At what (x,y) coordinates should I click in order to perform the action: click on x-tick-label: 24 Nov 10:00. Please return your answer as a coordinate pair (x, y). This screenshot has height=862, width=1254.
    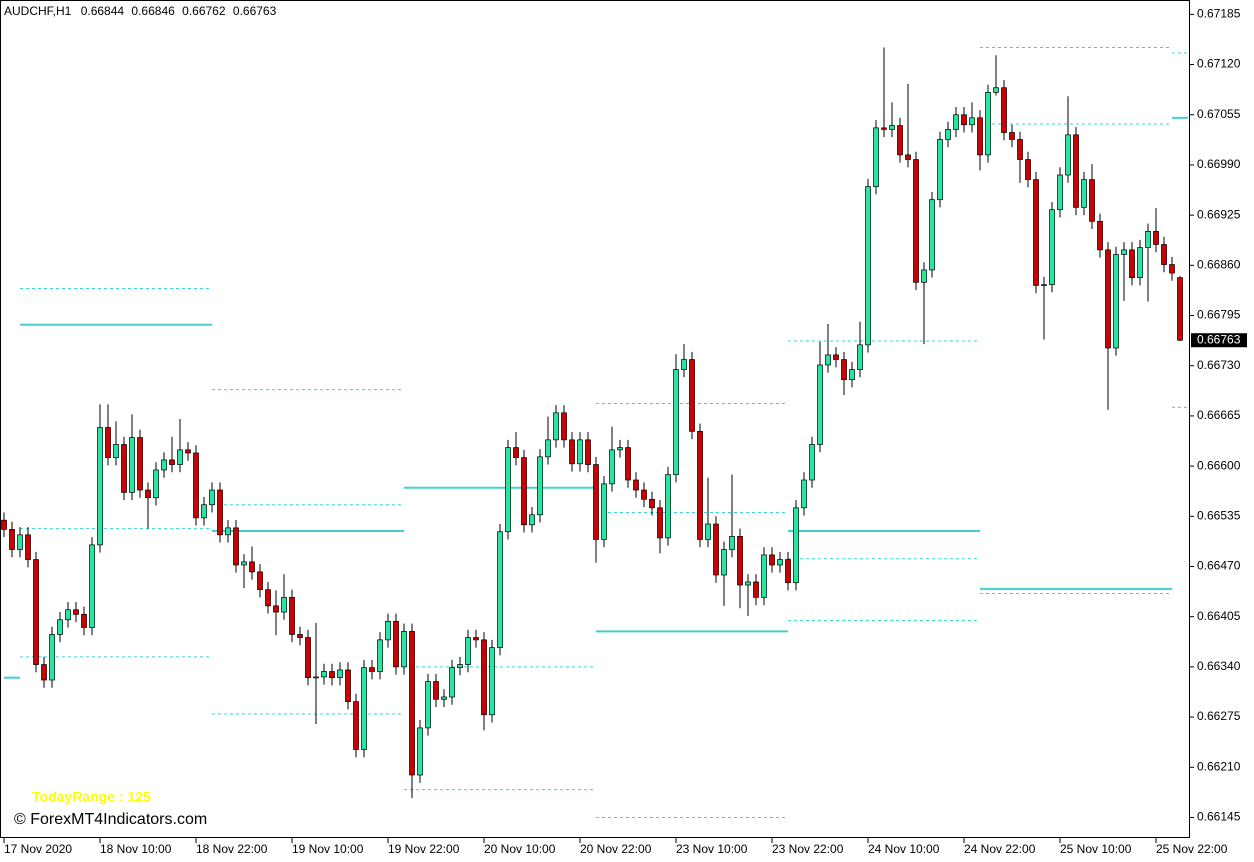
    Looking at the image, I should click on (904, 849).